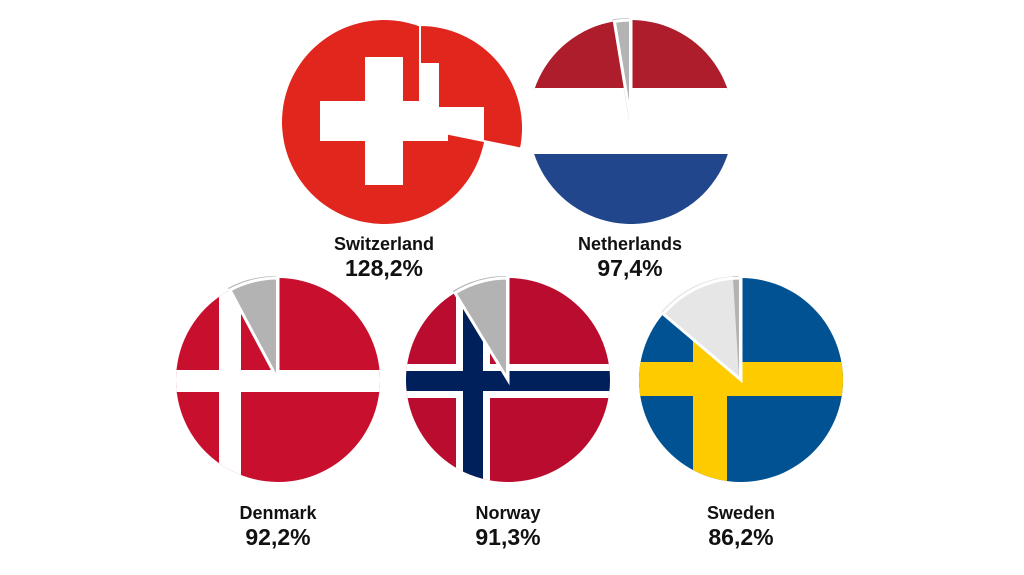 This screenshot has width=1024, height=575. Describe the element at coordinates (403, 122) in the screenshot. I see `flag-pie-switzerland` at that location.